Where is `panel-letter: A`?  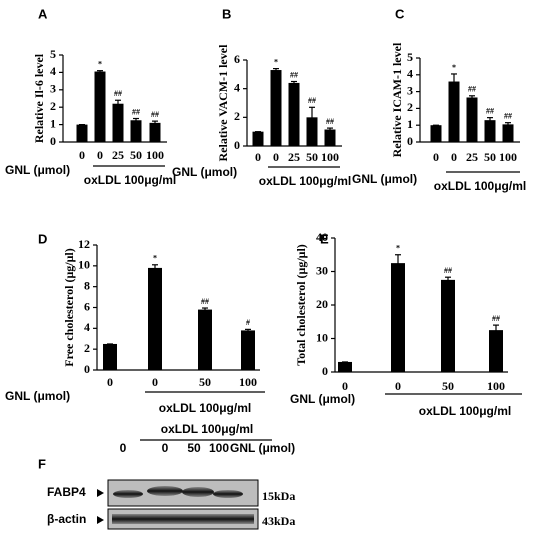 panel-letter: A is located at coordinates (43, 13).